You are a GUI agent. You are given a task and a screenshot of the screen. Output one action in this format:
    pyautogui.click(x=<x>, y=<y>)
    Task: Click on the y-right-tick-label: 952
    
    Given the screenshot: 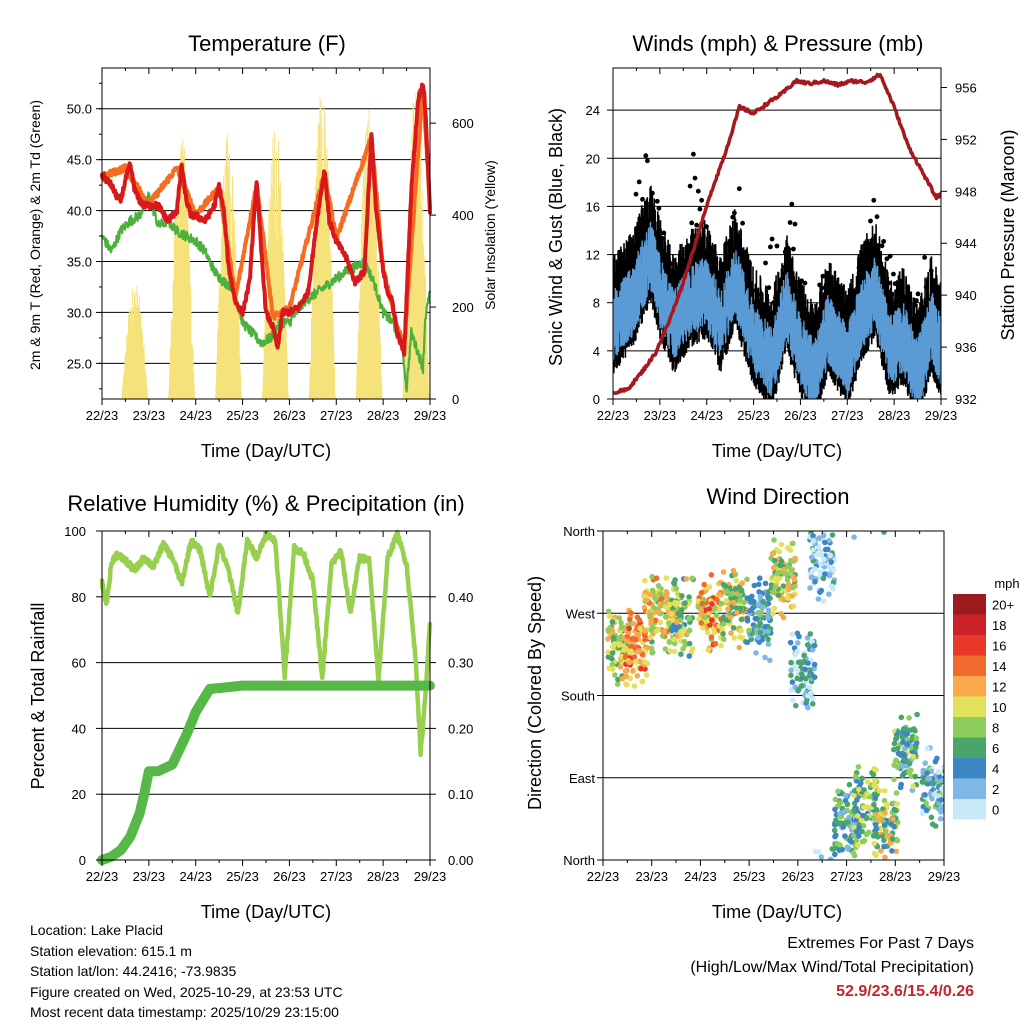 What is the action you would take?
    pyautogui.click(x=966, y=139)
    